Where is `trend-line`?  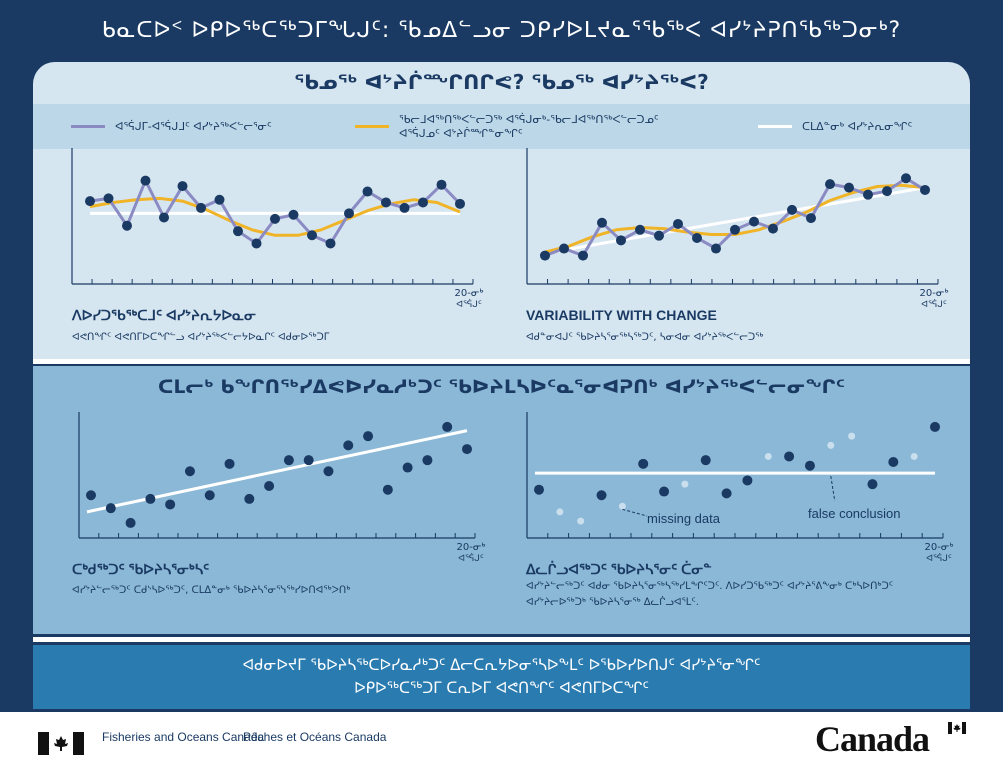
trend-line is located at coordinates (735, 220).